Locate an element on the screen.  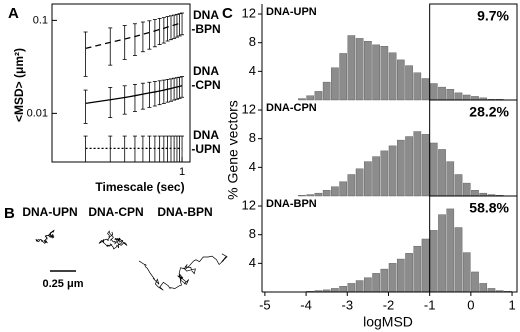
x-tick-label: -4 is located at coordinates (306, 304).